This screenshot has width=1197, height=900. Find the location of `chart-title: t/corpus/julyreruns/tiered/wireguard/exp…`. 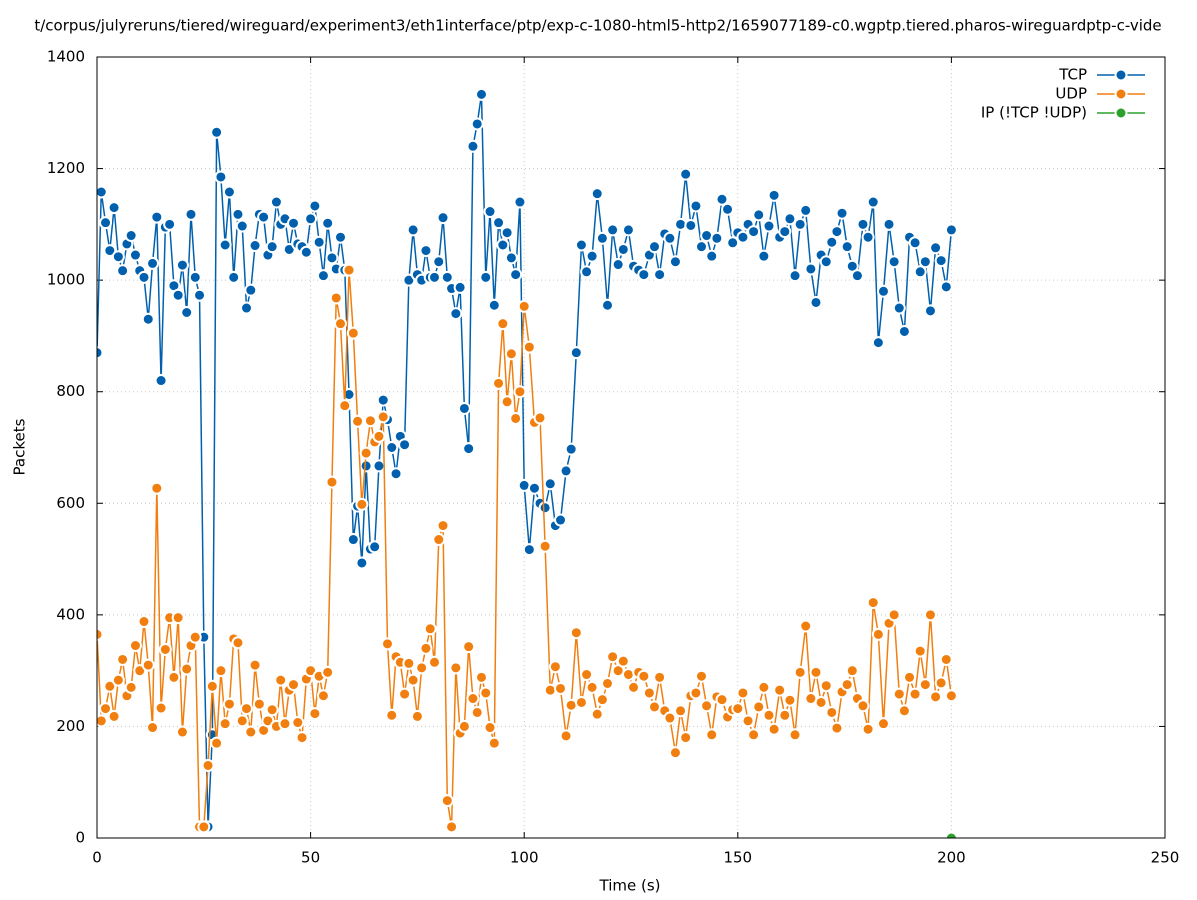

chart-title: t/corpus/julyreruns/tiered/wireguard/exp… is located at coordinates (597, 26).